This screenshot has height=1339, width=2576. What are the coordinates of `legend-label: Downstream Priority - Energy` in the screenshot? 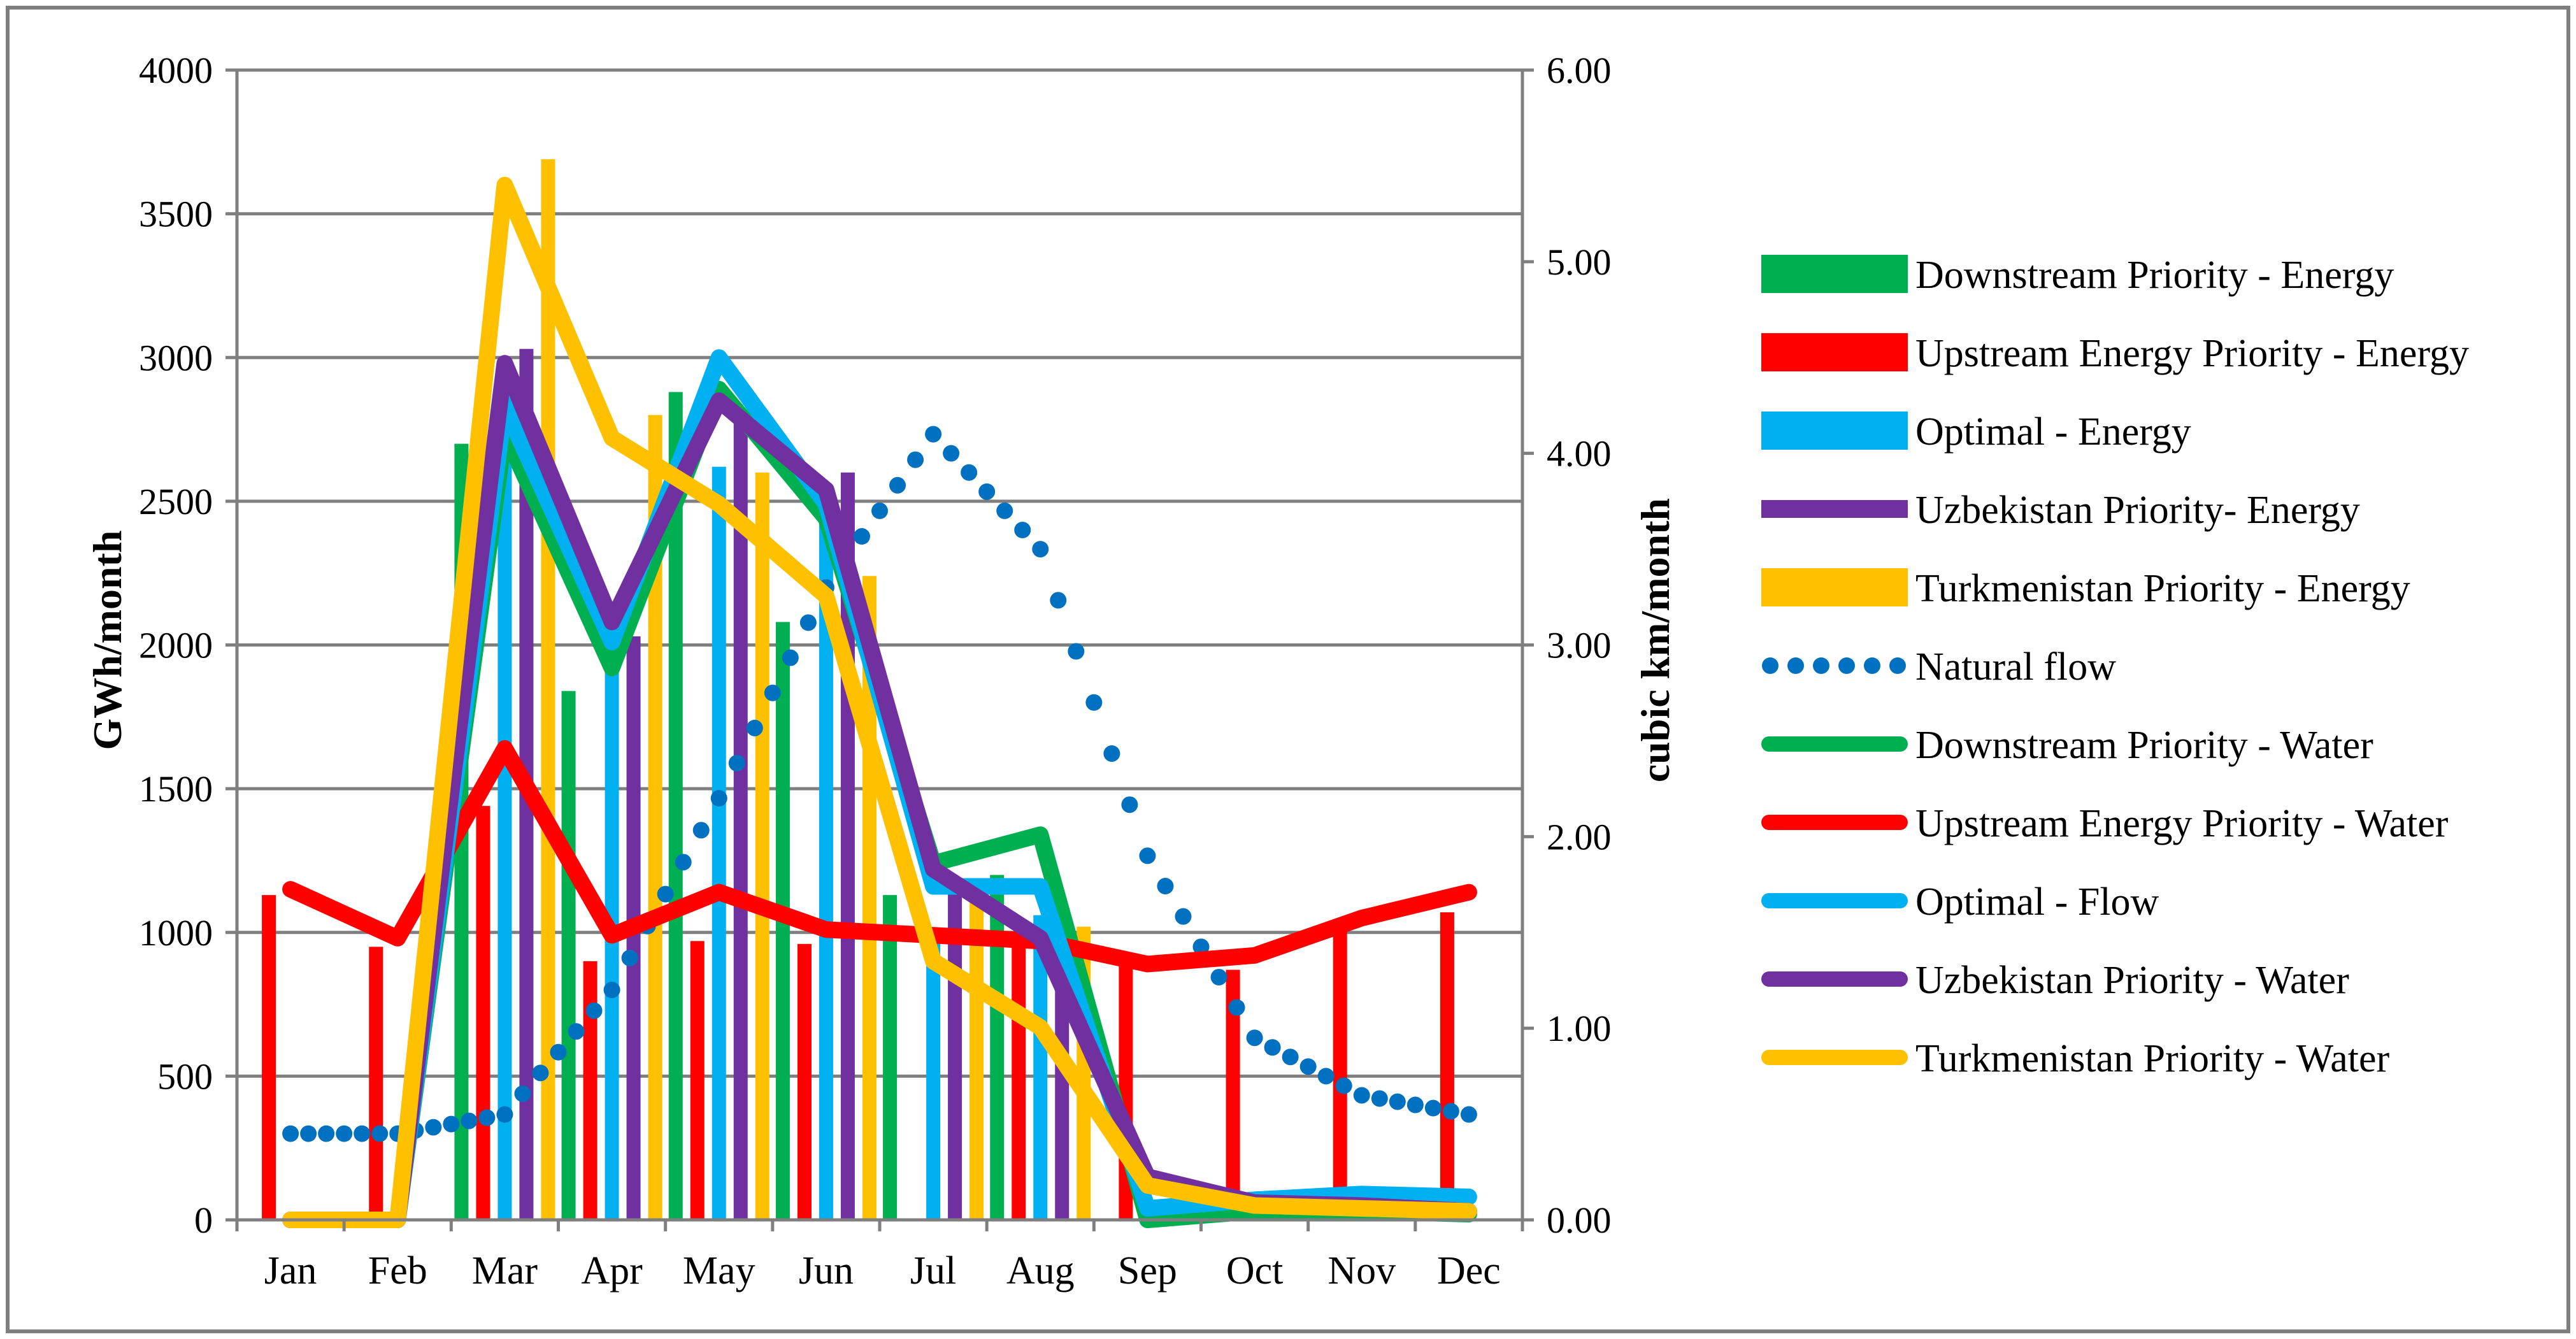 It's located at (2154, 275).